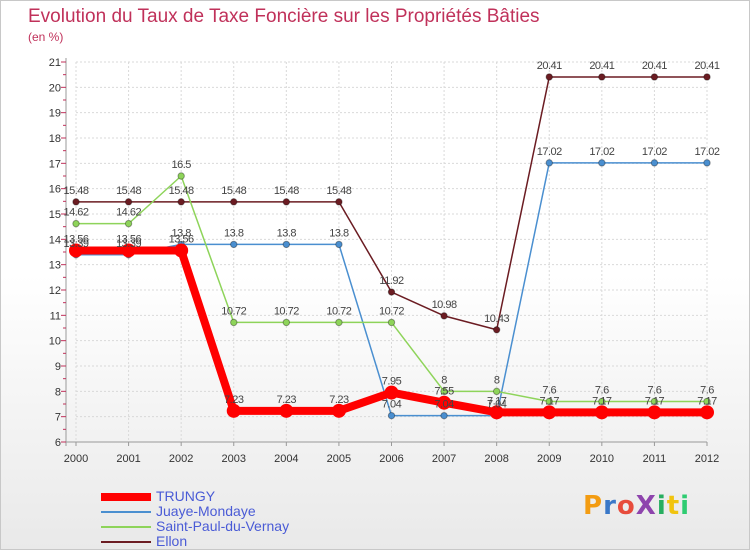 The image size is (750, 550). Describe the element at coordinates (58, 443) in the screenshot. I see `y-tick-label: 6` at that location.